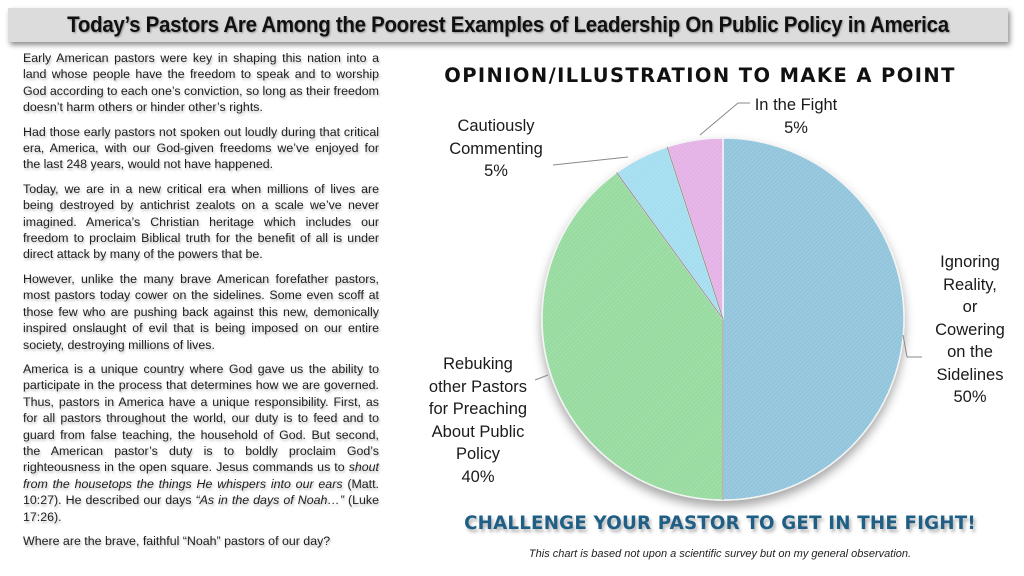  I want to click on label-line: Cowering, so click(970, 329).